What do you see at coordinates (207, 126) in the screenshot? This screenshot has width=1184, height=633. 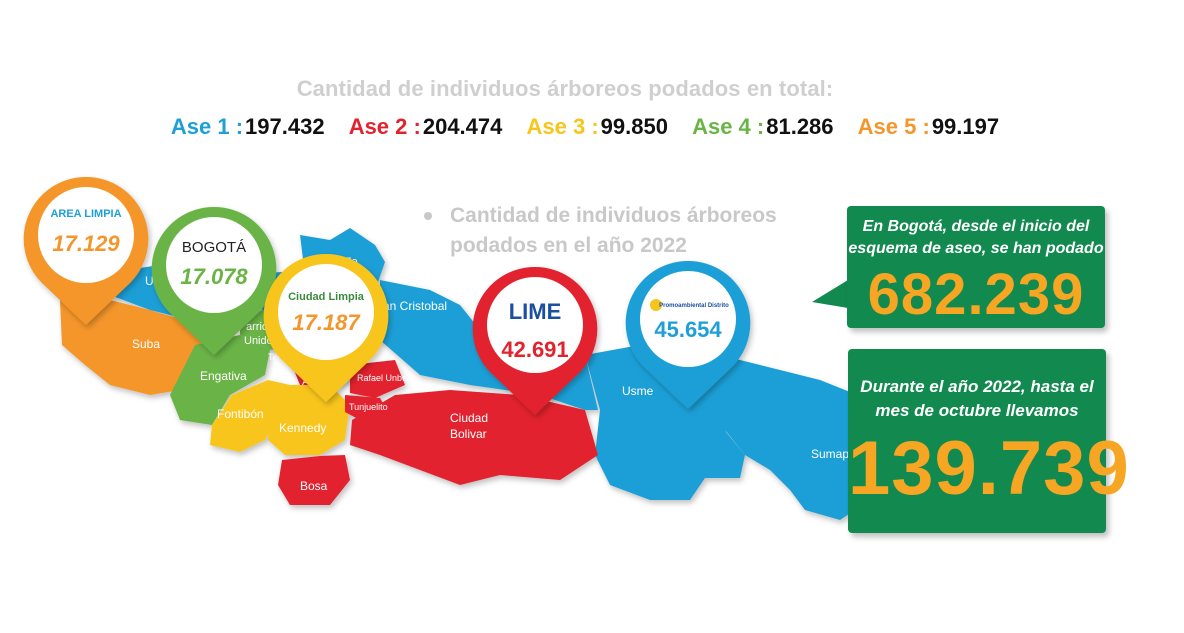 I see `ase-label: Ase 1 :` at bounding box center [207, 126].